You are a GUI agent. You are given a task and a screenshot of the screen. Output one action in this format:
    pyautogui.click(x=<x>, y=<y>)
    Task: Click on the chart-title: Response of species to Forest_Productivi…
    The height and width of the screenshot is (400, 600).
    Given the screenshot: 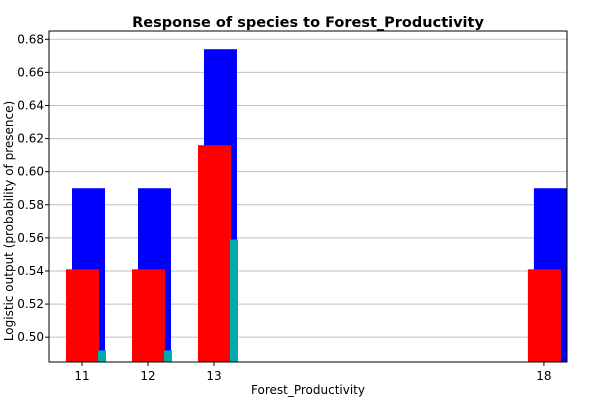 What is the action you would take?
    pyautogui.click(x=308, y=23)
    